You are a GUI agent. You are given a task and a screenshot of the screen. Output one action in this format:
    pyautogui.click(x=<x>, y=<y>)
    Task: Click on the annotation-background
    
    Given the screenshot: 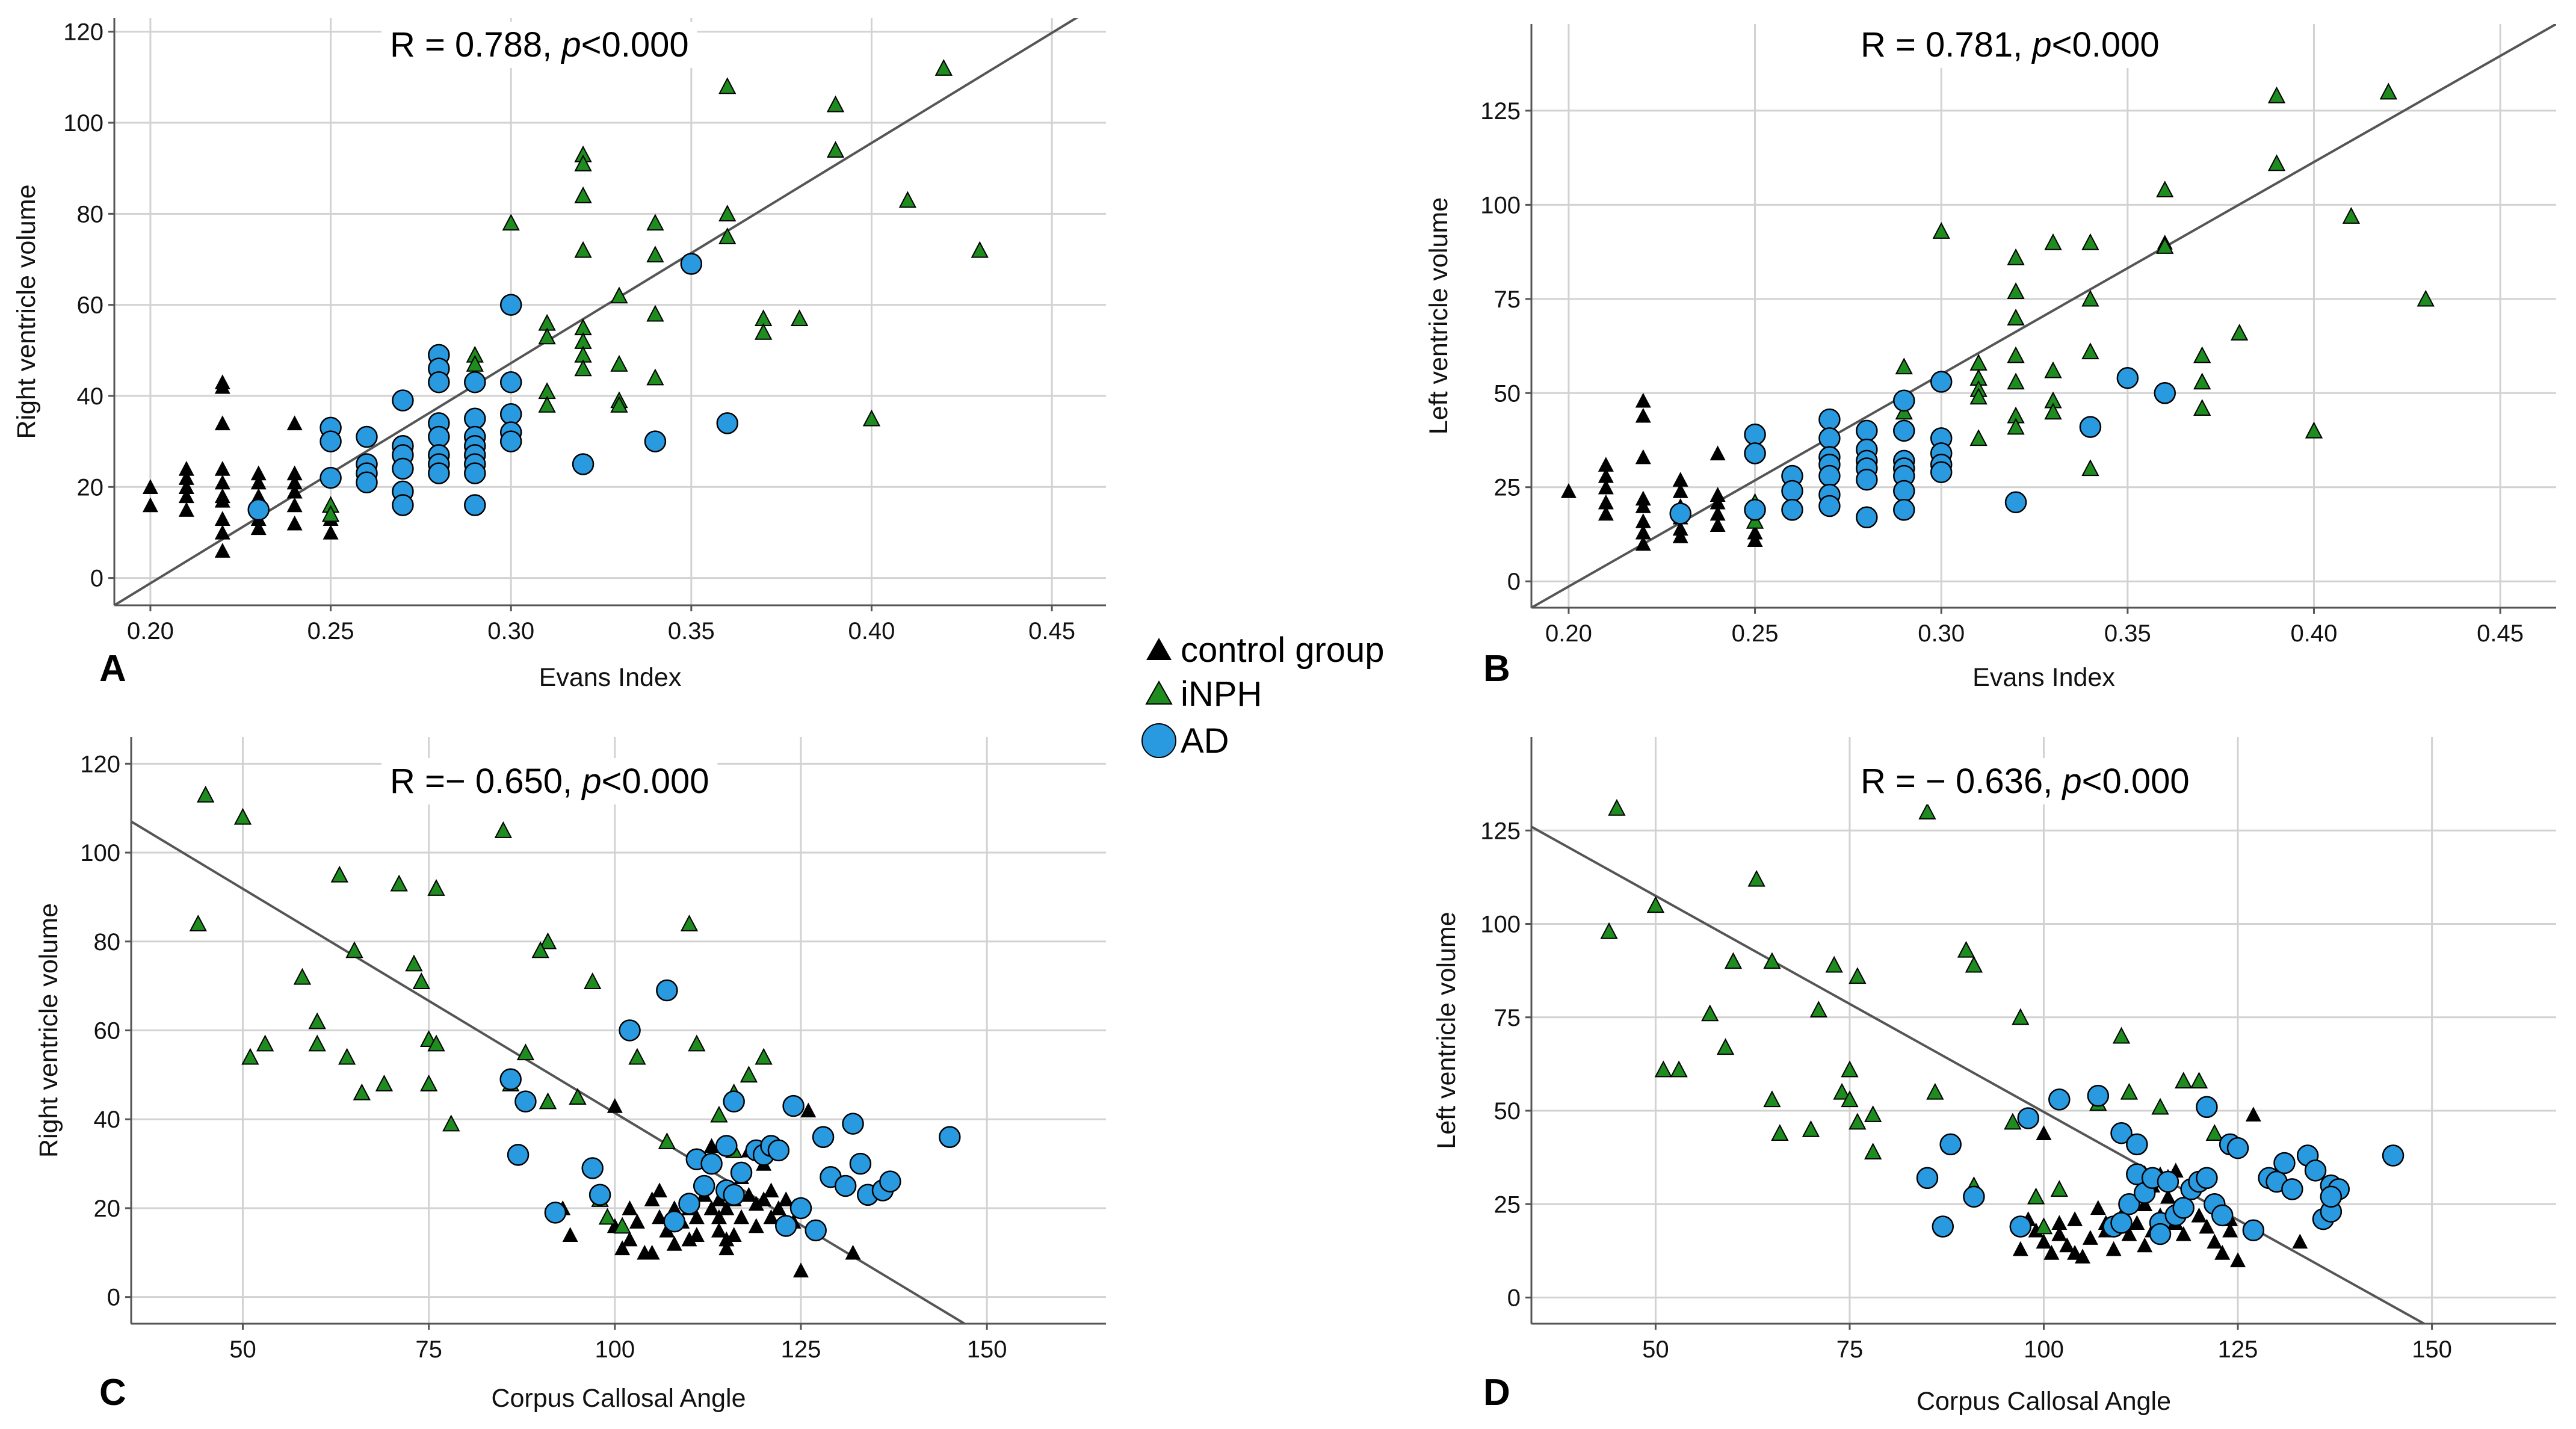 What is the action you would take?
    pyautogui.click(x=549, y=781)
    